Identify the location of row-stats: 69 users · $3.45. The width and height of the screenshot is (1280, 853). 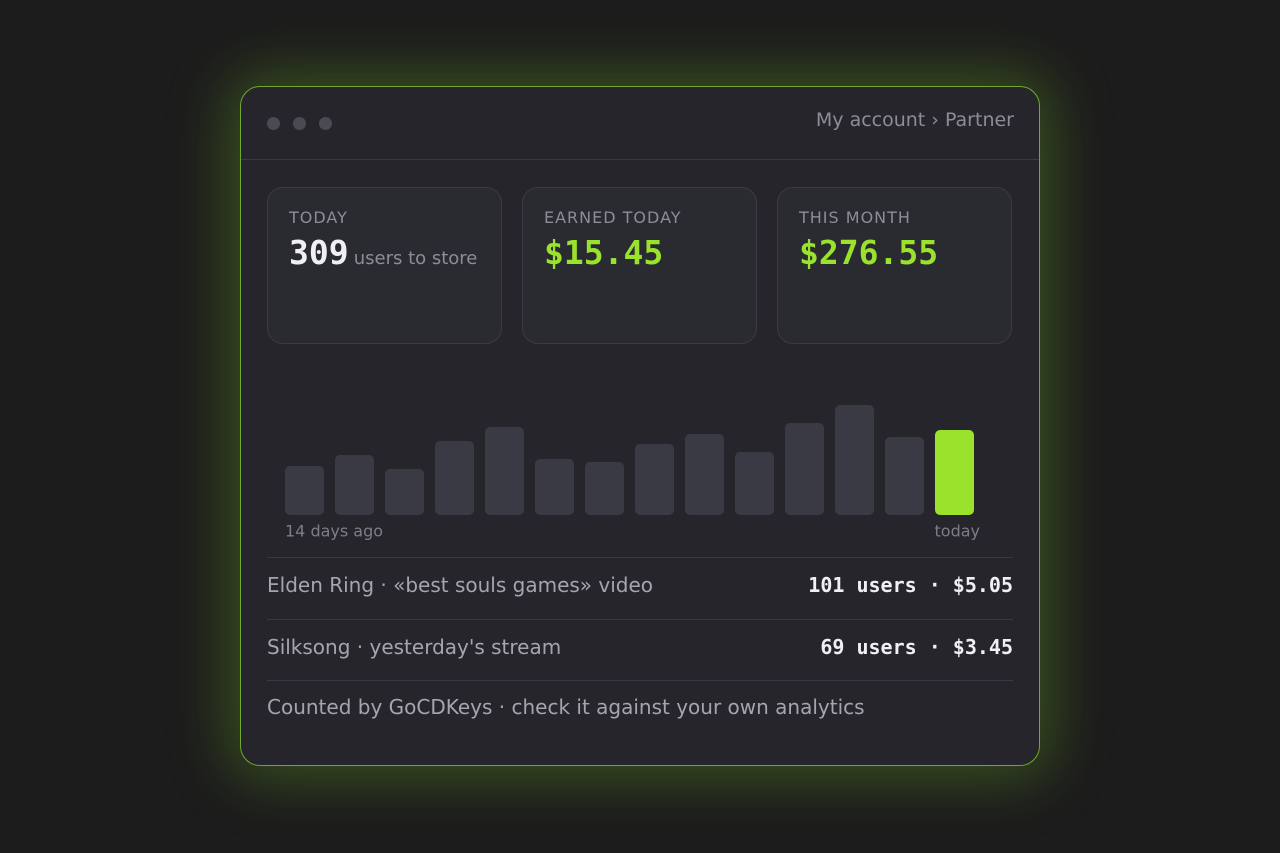
(916, 647).